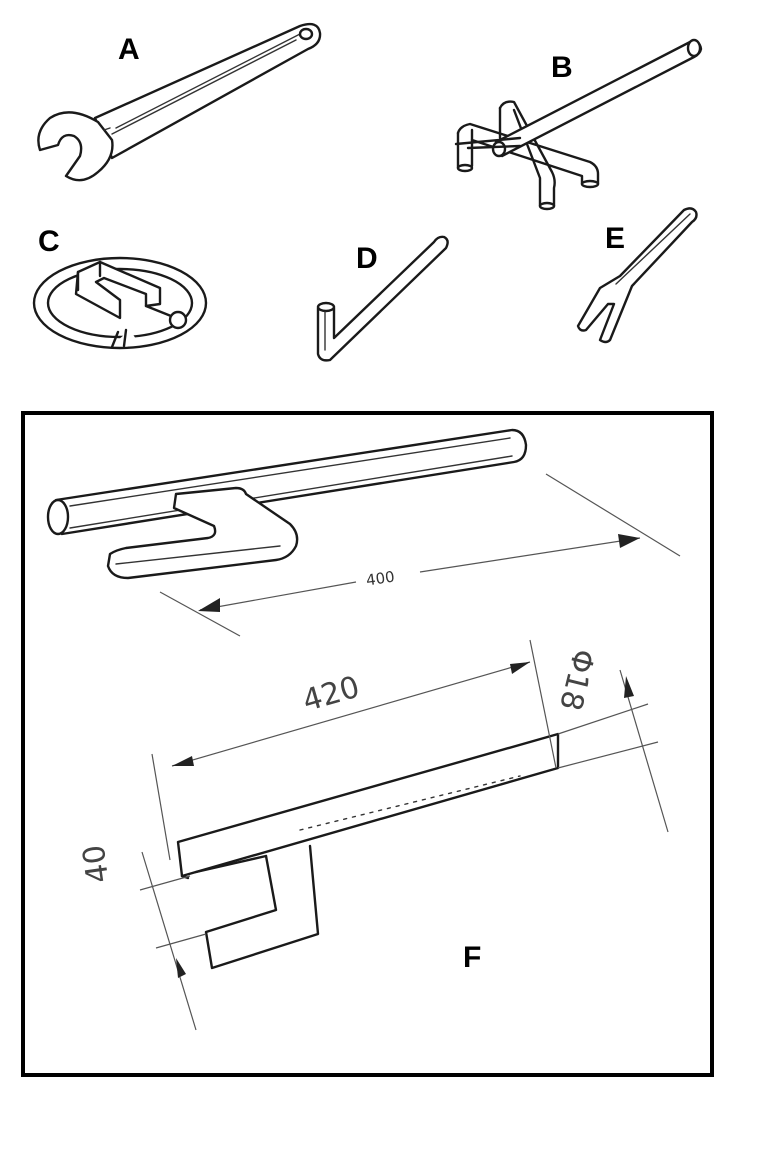 This screenshot has height=1164, width=772. What do you see at coordinates (576, 679) in the screenshot?
I see `dim-phi18-label: Φ18` at bounding box center [576, 679].